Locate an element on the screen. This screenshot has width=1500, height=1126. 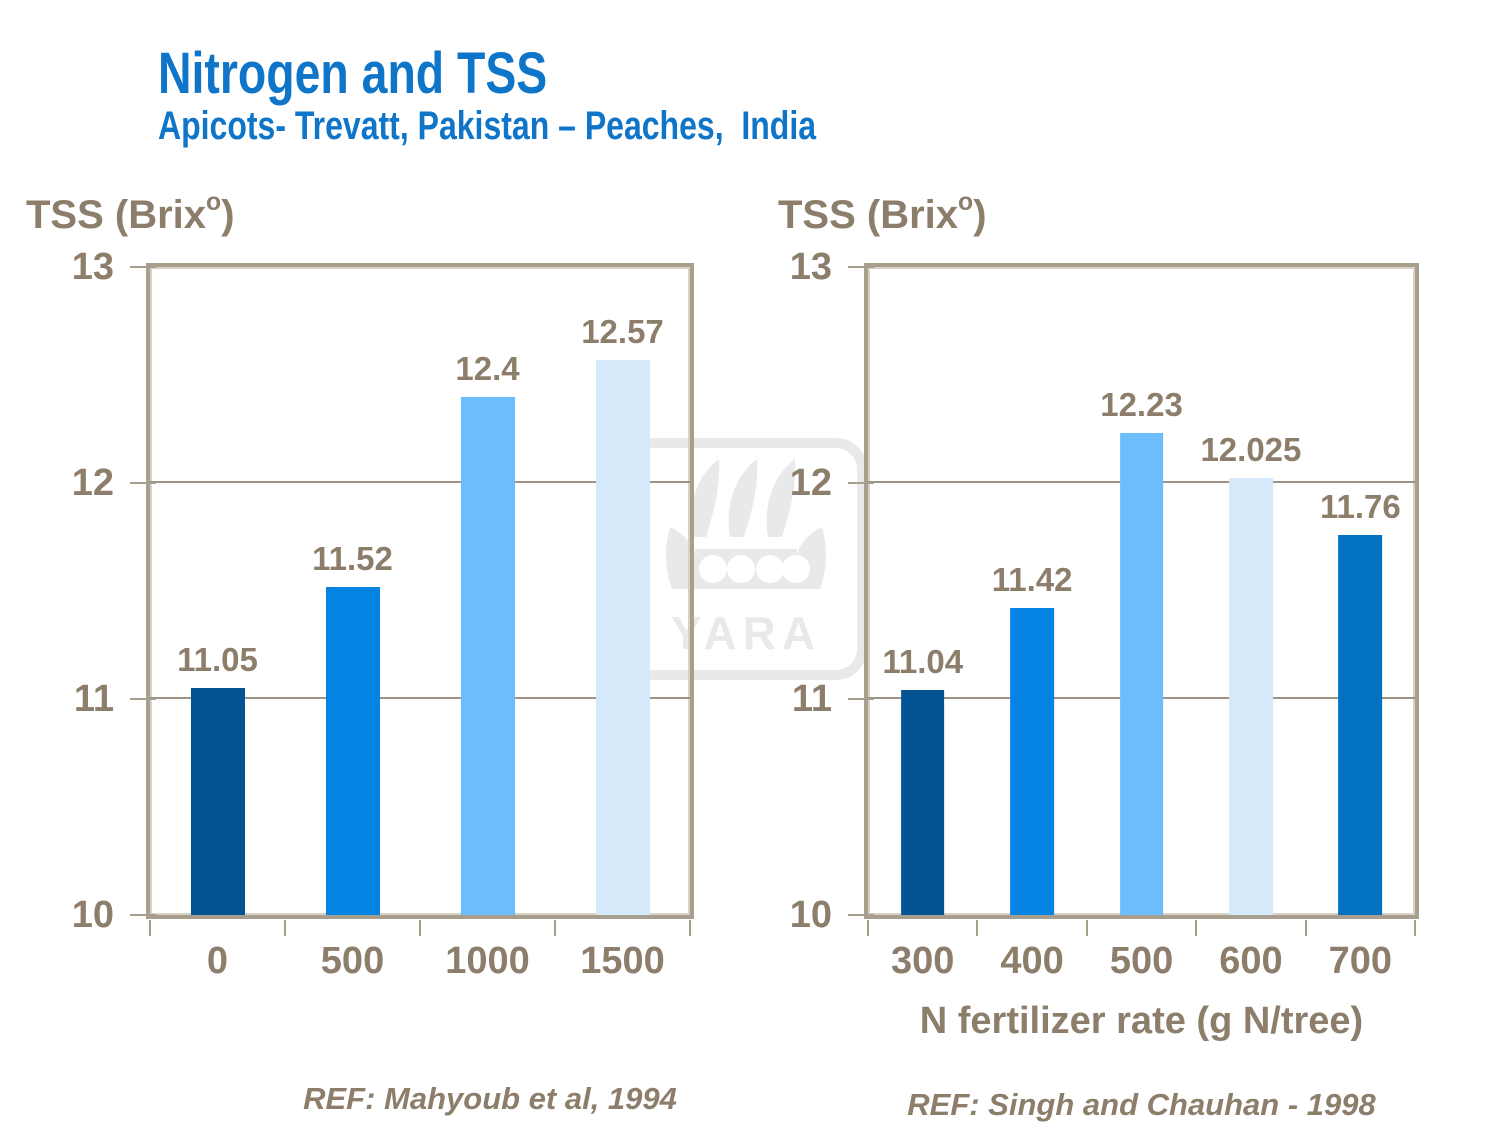
bar-slot-300: 11.04 is located at coordinates (922, 591).